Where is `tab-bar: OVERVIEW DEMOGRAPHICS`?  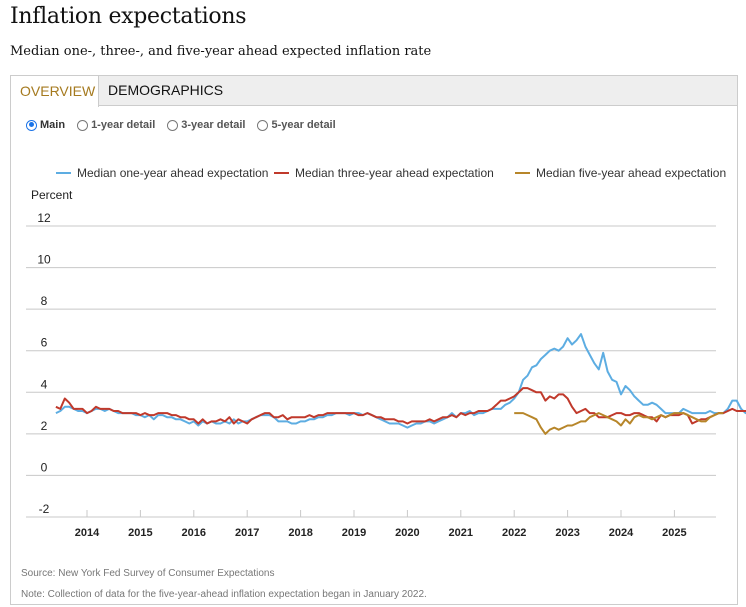
tab-bar: OVERVIEW DEMOGRAPHICS is located at coordinates (374, 91).